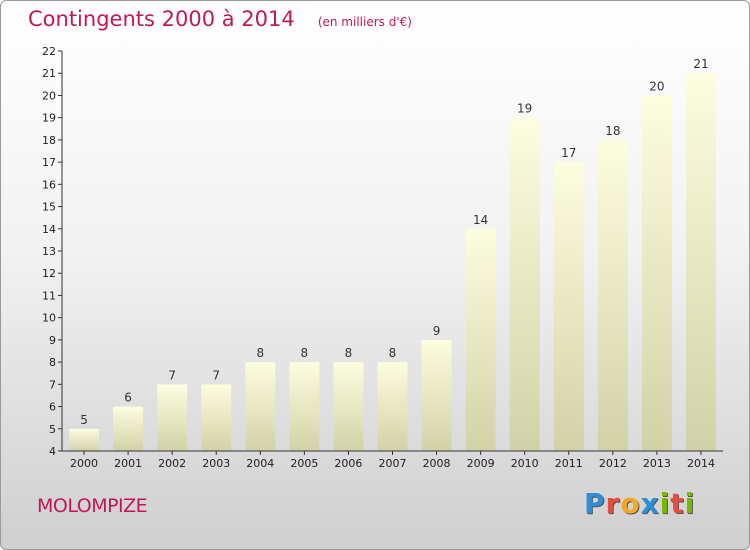  I want to click on y-tick-label: 21, so click(49, 73).